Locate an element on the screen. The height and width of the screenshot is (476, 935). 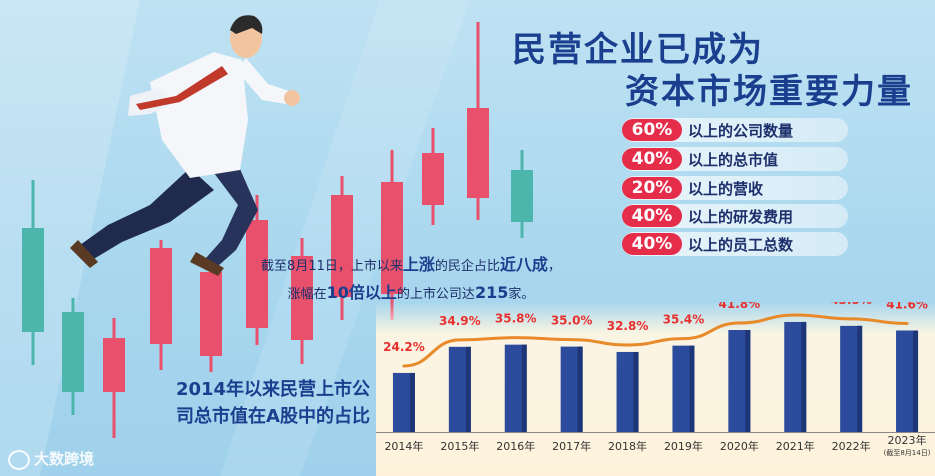
value-label: 43.5% is located at coordinates (851, 304).